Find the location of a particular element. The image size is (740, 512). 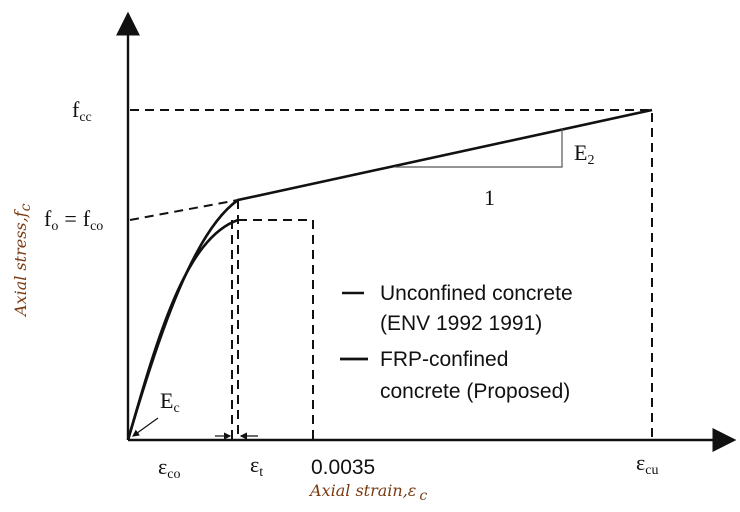

subscript: t is located at coordinates (261, 472).